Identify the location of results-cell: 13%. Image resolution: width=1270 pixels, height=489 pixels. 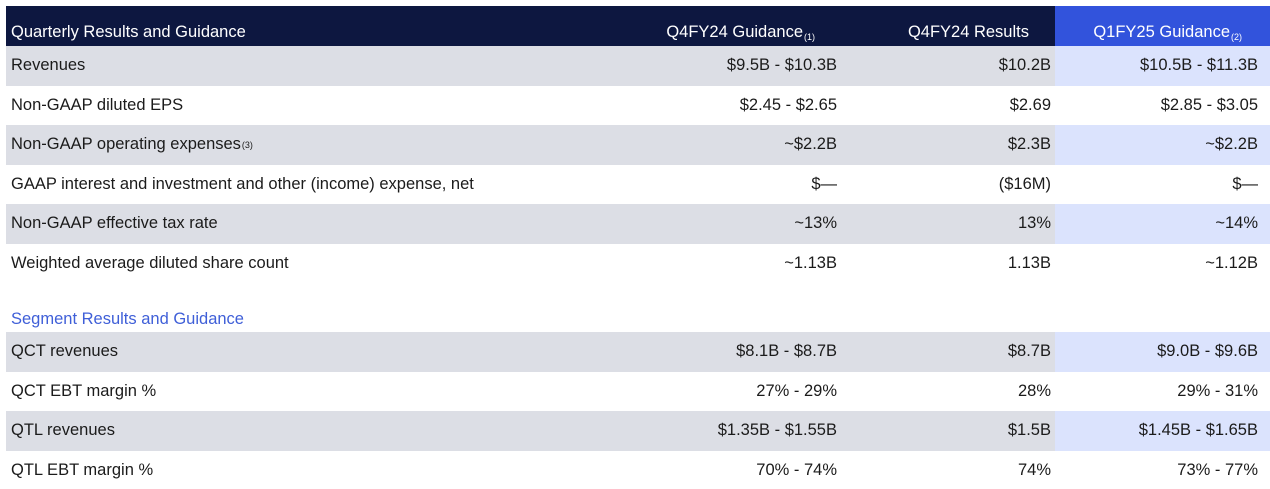
(948, 224).